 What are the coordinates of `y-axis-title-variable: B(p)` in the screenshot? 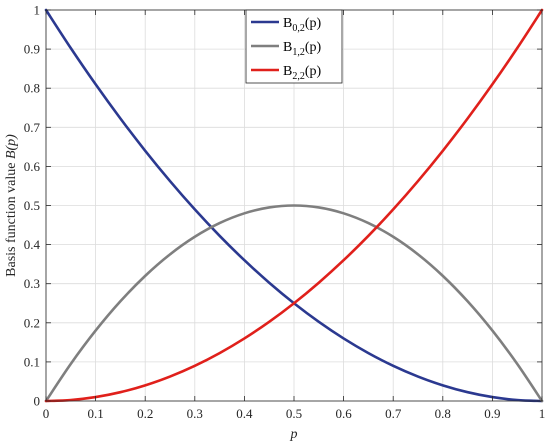 It's located at (11, 146).